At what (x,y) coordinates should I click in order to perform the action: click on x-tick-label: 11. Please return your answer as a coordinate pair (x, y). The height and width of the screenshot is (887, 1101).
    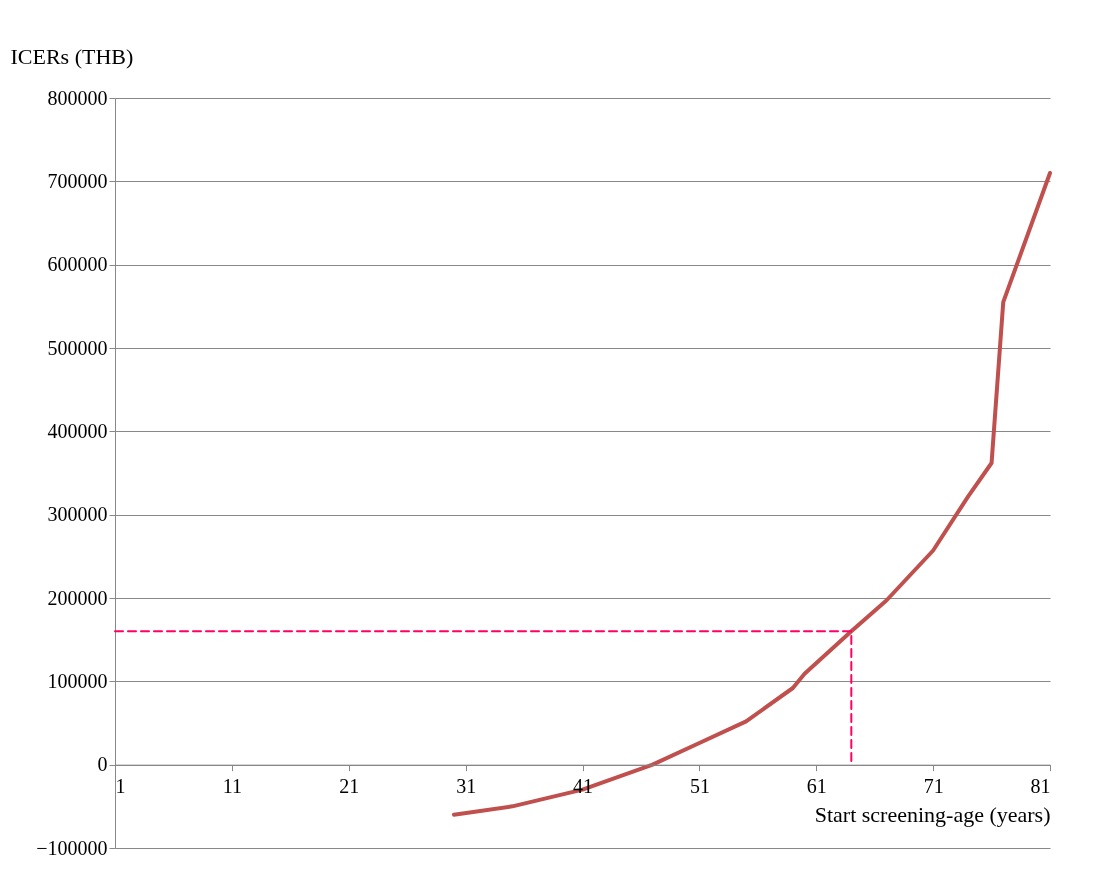
    Looking at the image, I should click on (232, 786).